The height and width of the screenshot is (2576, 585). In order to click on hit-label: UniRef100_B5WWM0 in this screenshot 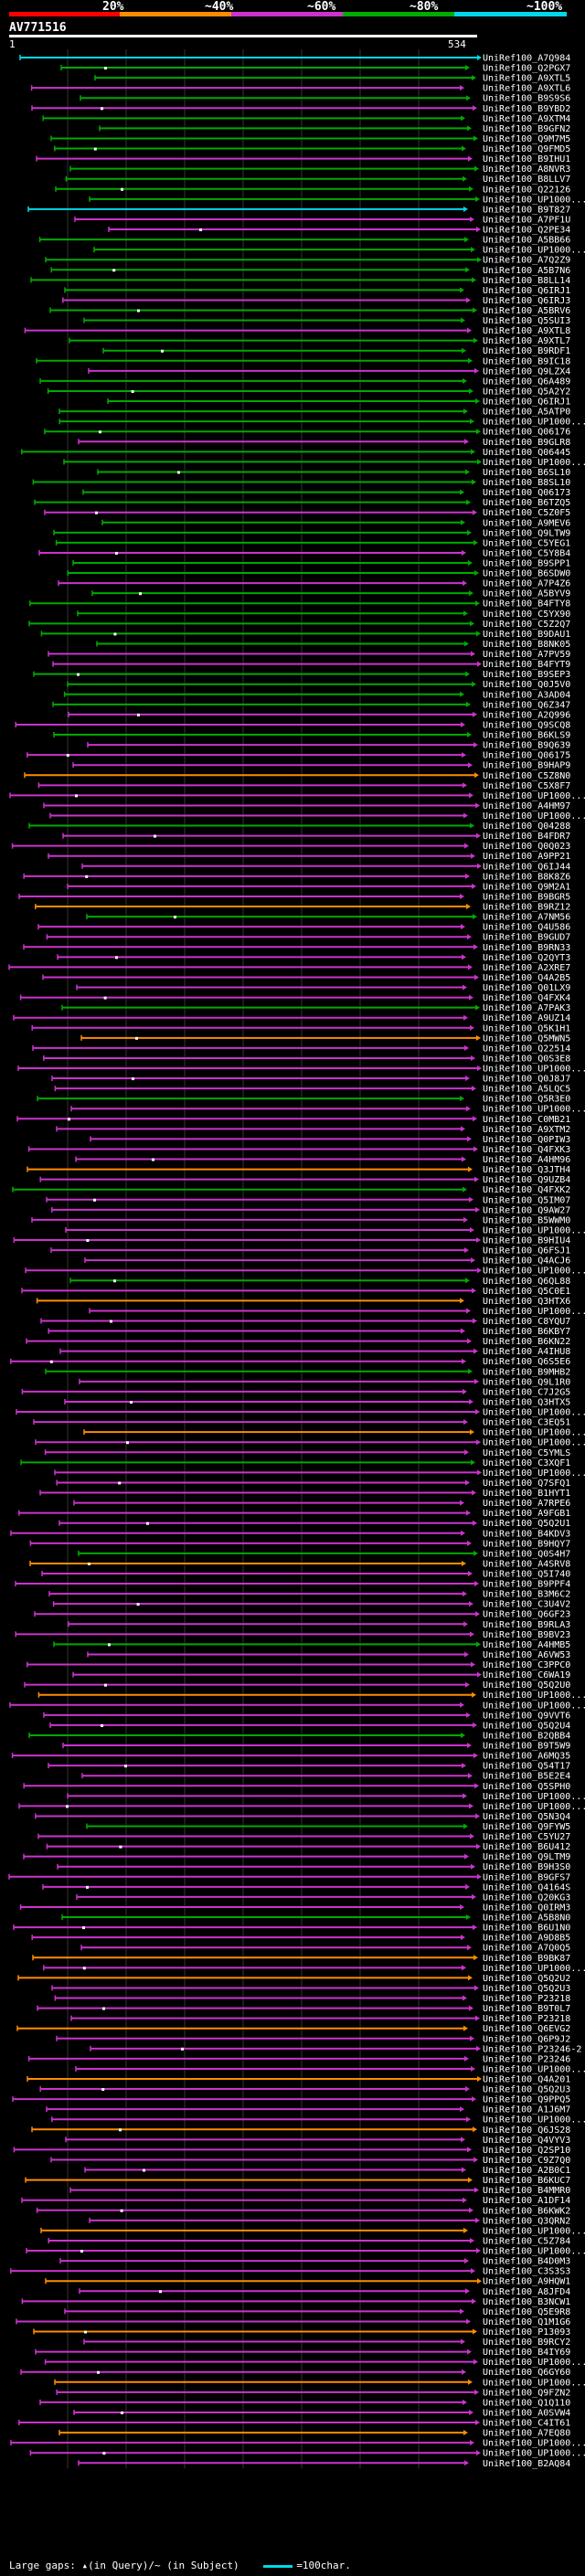, I will do `click(527, 1220)`.